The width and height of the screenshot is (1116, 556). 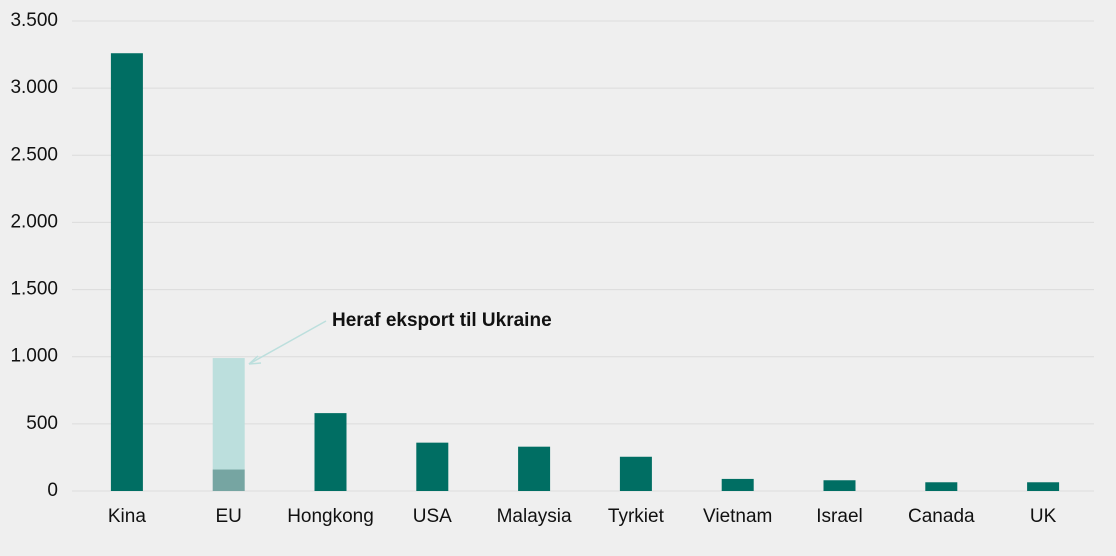 What do you see at coordinates (34, 221) in the screenshot?
I see `y-tick-label: 2.000` at bounding box center [34, 221].